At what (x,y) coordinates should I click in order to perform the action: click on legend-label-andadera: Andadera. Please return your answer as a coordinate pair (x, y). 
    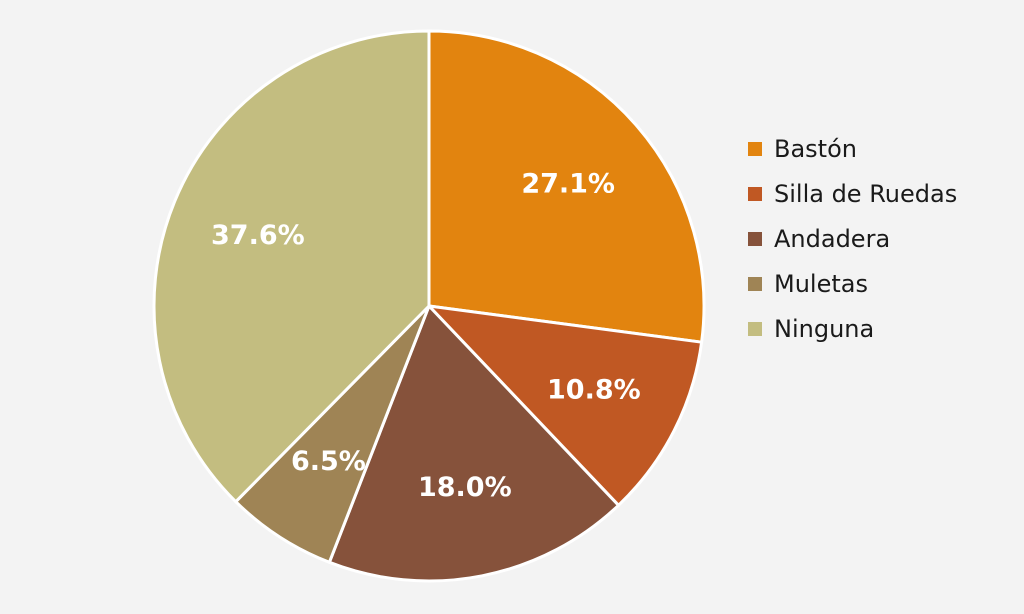
    Looking at the image, I should click on (832, 238).